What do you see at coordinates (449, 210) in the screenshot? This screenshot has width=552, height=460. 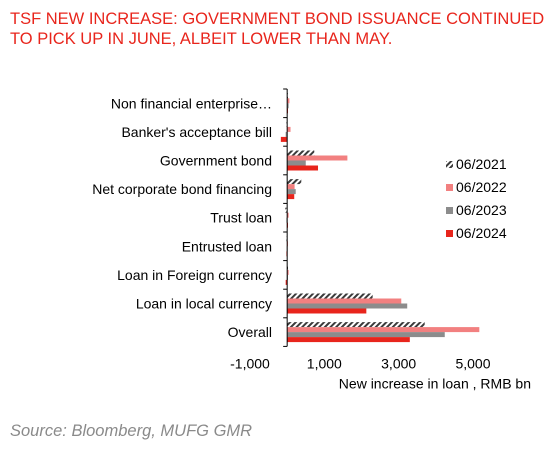 I see `legend-swatch-series-2023` at bounding box center [449, 210].